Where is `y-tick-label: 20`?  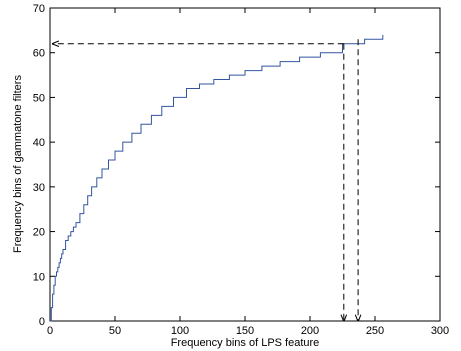
y-tick-label: 20 is located at coordinates (39, 233).